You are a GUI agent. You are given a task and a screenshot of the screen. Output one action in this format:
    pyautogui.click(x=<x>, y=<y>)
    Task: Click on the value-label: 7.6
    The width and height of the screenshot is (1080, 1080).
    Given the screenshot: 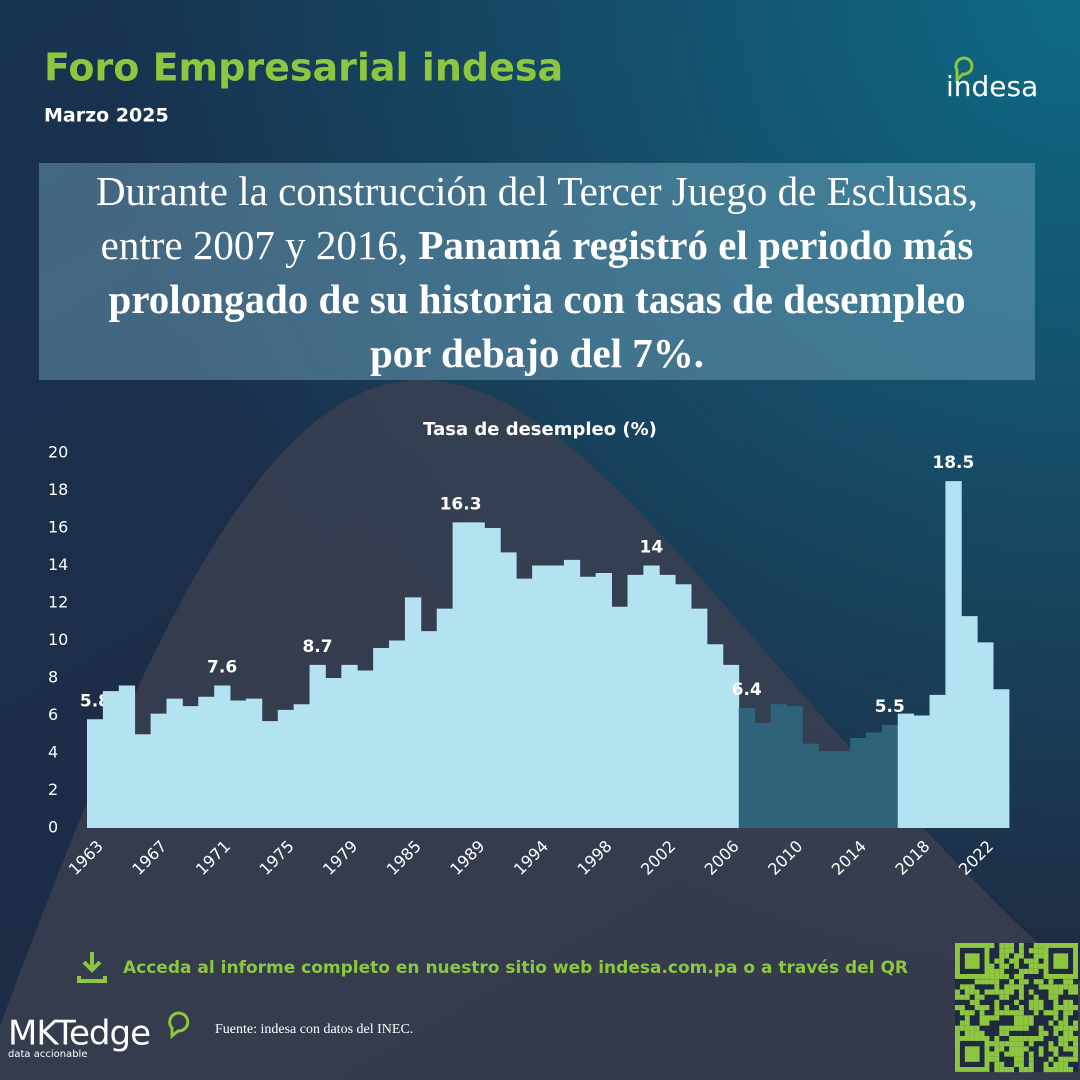 What is the action you would take?
    pyautogui.click(x=222, y=668)
    